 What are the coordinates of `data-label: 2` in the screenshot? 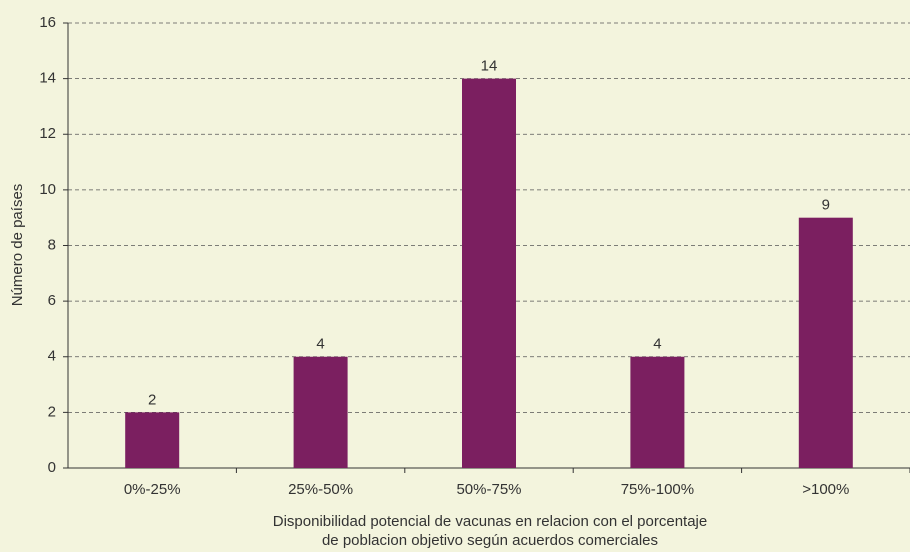 It's located at (152, 399).